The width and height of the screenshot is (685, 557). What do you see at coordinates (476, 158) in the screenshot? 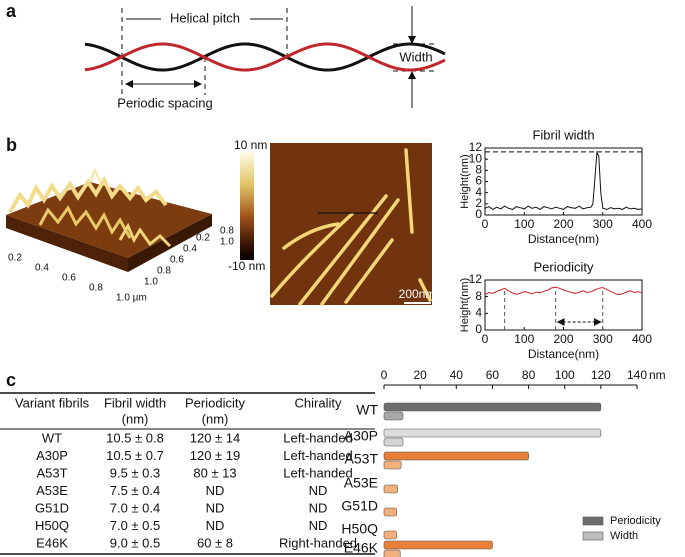
I see `y-tick-label: 10` at bounding box center [476, 158].